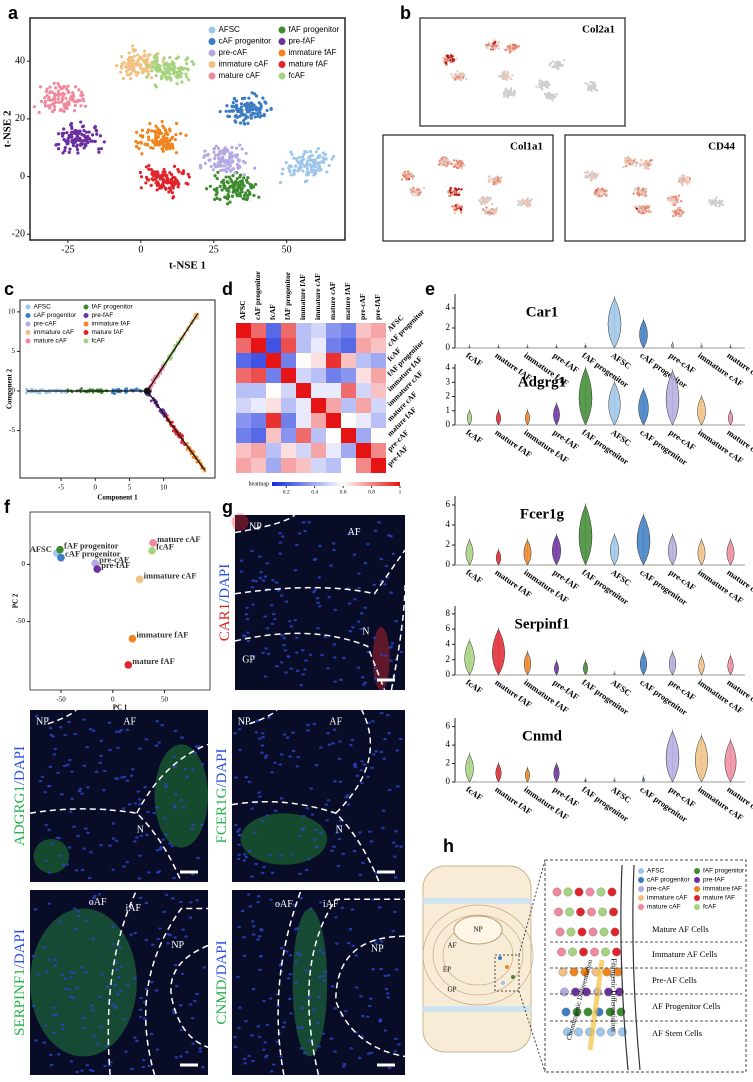 The image size is (753, 1082). What do you see at coordinates (239, 75) in the screenshot?
I see `legend-label: mature cAF` at bounding box center [239, 75].